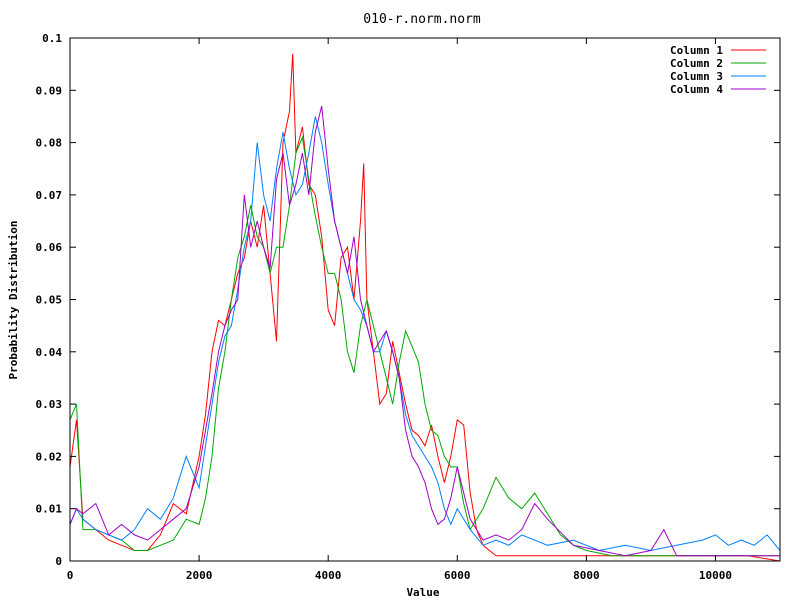 The width and height of the screenshot is (800, 600). Describe the element at coordinates (49, 509) in the screenshot. I see `y-tick-label: 0.01` at that location.